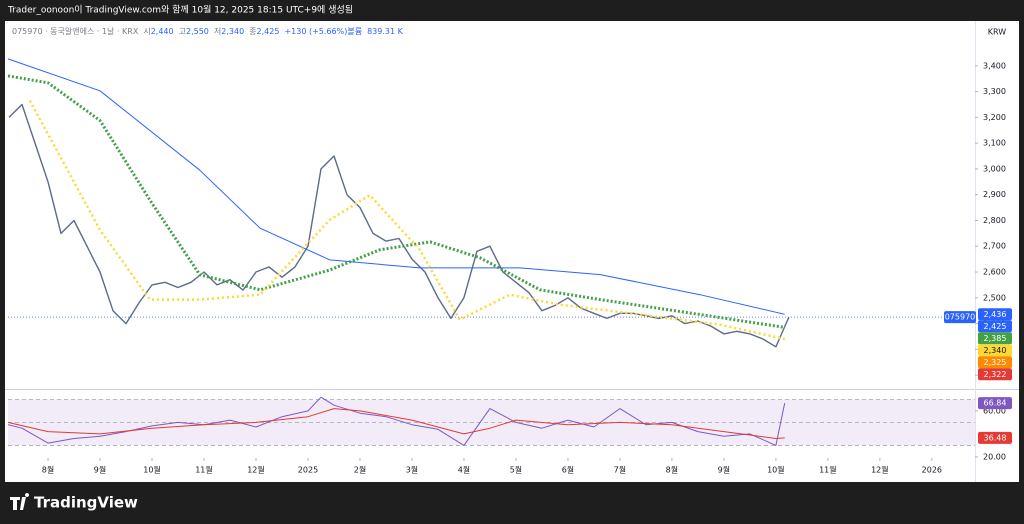  Describe the element at coordinates (994, 168) in the screenshot. I see `y-tick-label: 3,000` at that location.